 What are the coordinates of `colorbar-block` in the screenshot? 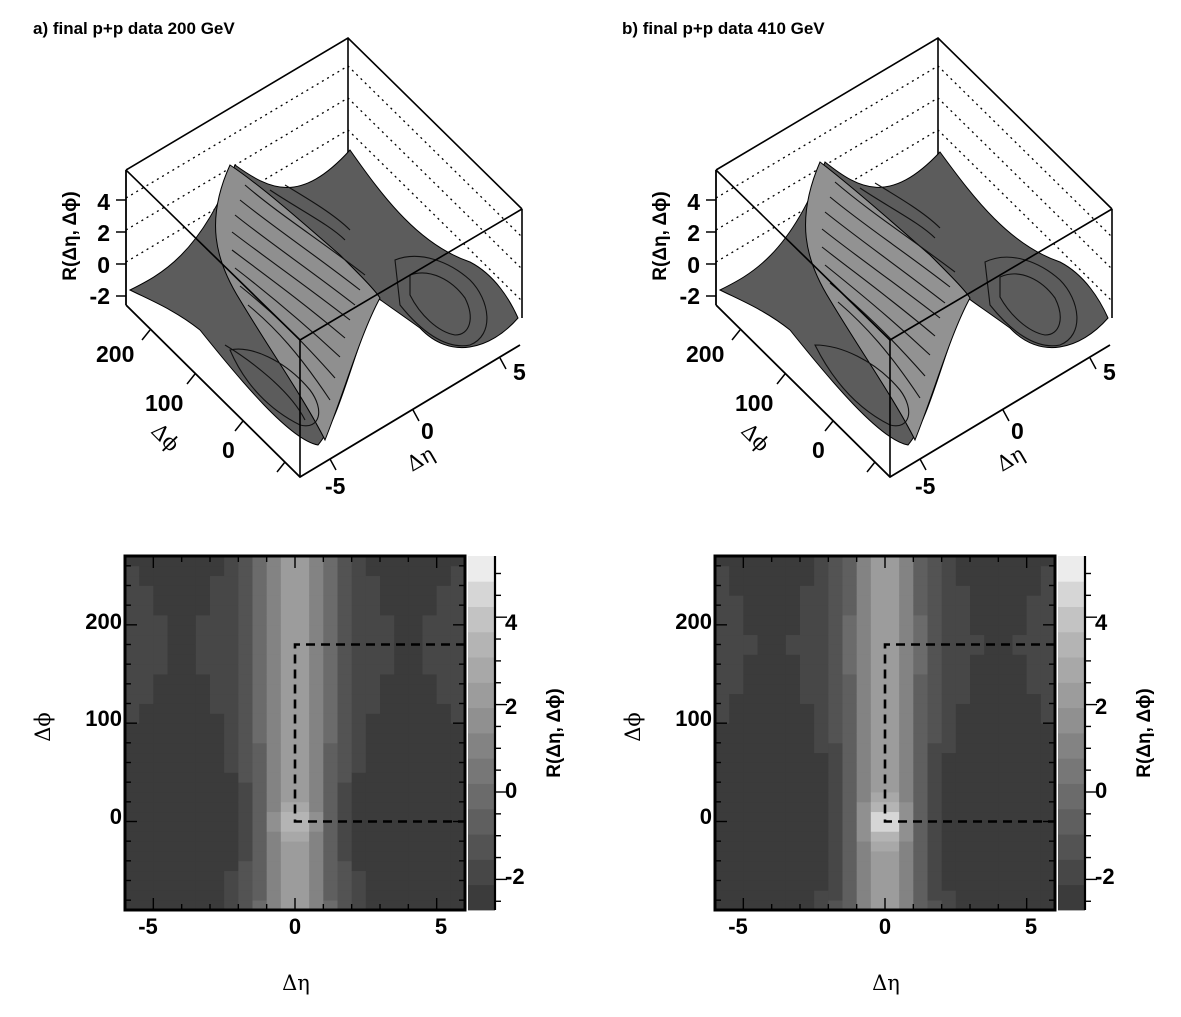 It's located at (1071, 619).